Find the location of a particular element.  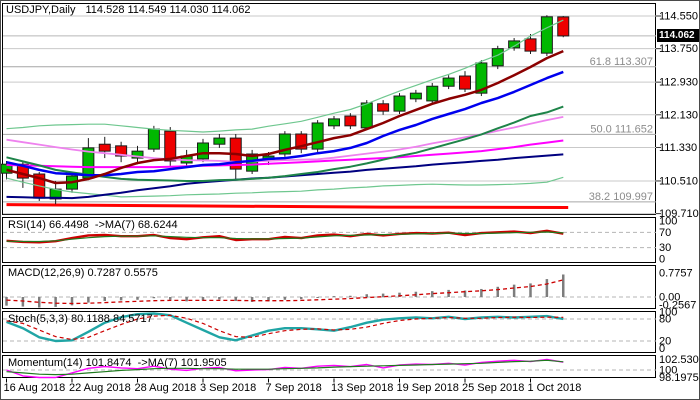

ma-magenta-line is located at coordinates (285, 154).